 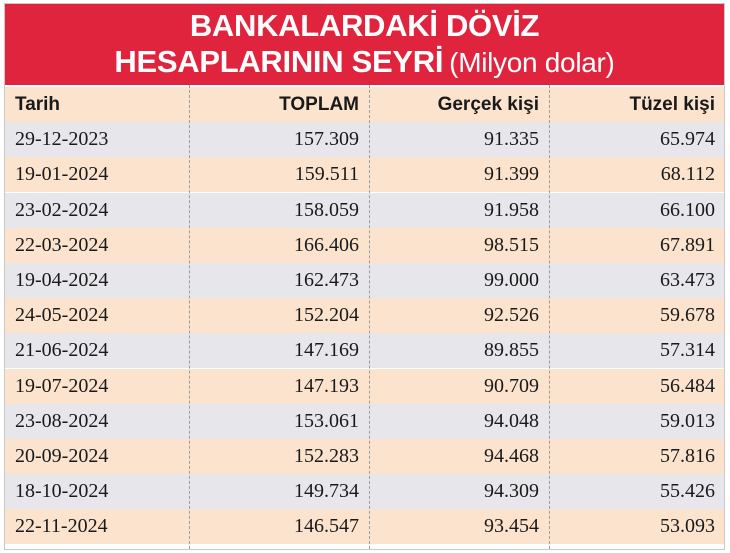 I want to click on value-cell: 98.515, so click(x=511, y=244).